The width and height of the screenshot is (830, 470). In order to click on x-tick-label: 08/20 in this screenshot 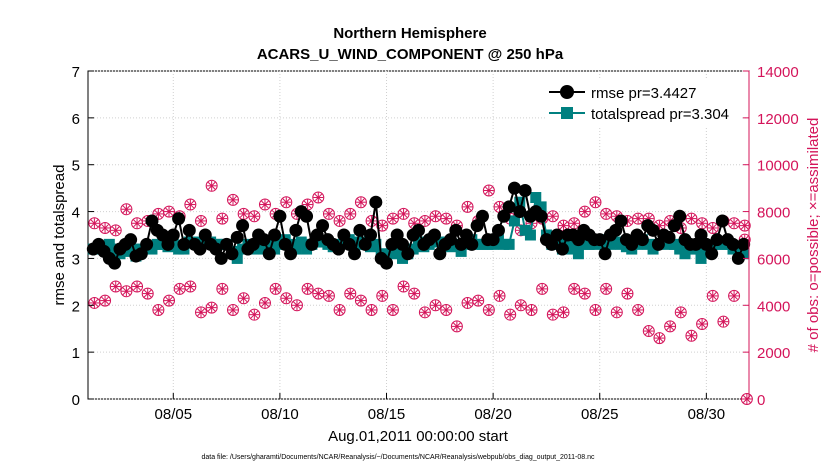, I will do `click(493, 414)`.